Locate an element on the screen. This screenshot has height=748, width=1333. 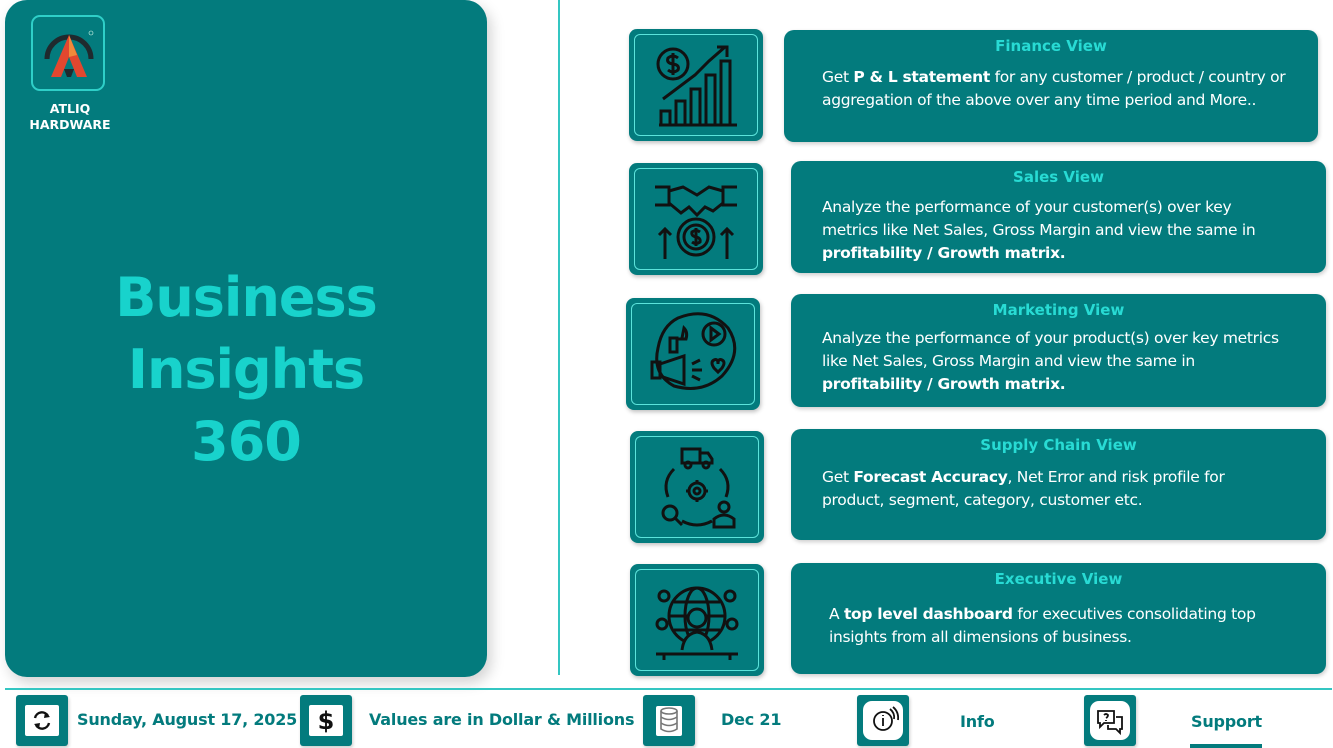
supply-chain-view-title: Supply Chain View is located at coordinates (1058, 445).